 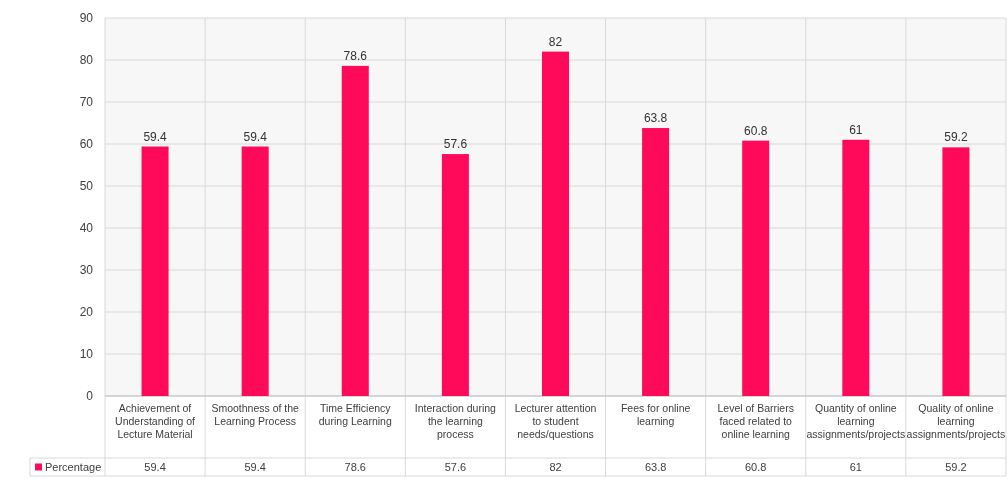 What do you see at coordinates (755, 421) in the screenshot?
I see `x-tick-label: Level of Barriers faced related to online learning` at bounding box center [755, 421].